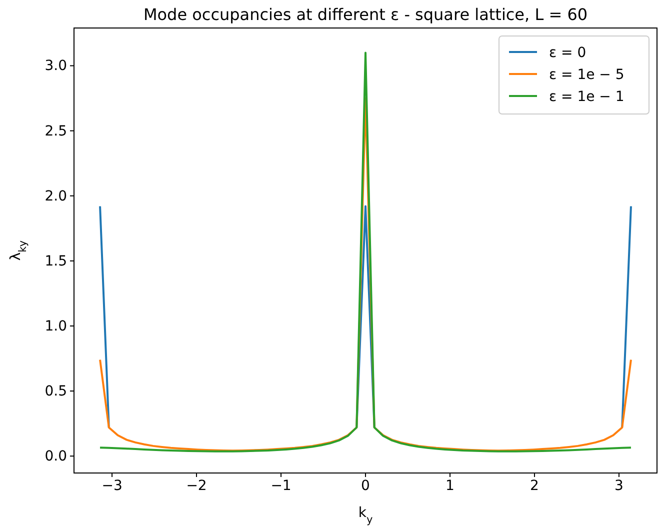  Describe the element at coordinates (586, 97) in the screenshot. I see `legend-label: ε = 1e − 1` at that location.